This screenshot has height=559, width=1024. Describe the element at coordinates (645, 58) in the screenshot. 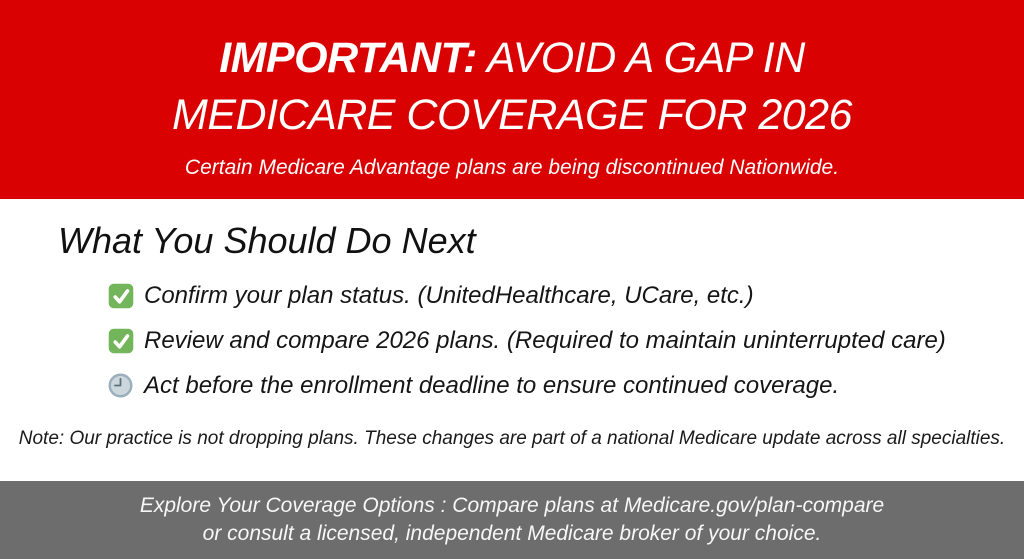

I see `banner-title-rest: AVOID A GAP IN` at that location.